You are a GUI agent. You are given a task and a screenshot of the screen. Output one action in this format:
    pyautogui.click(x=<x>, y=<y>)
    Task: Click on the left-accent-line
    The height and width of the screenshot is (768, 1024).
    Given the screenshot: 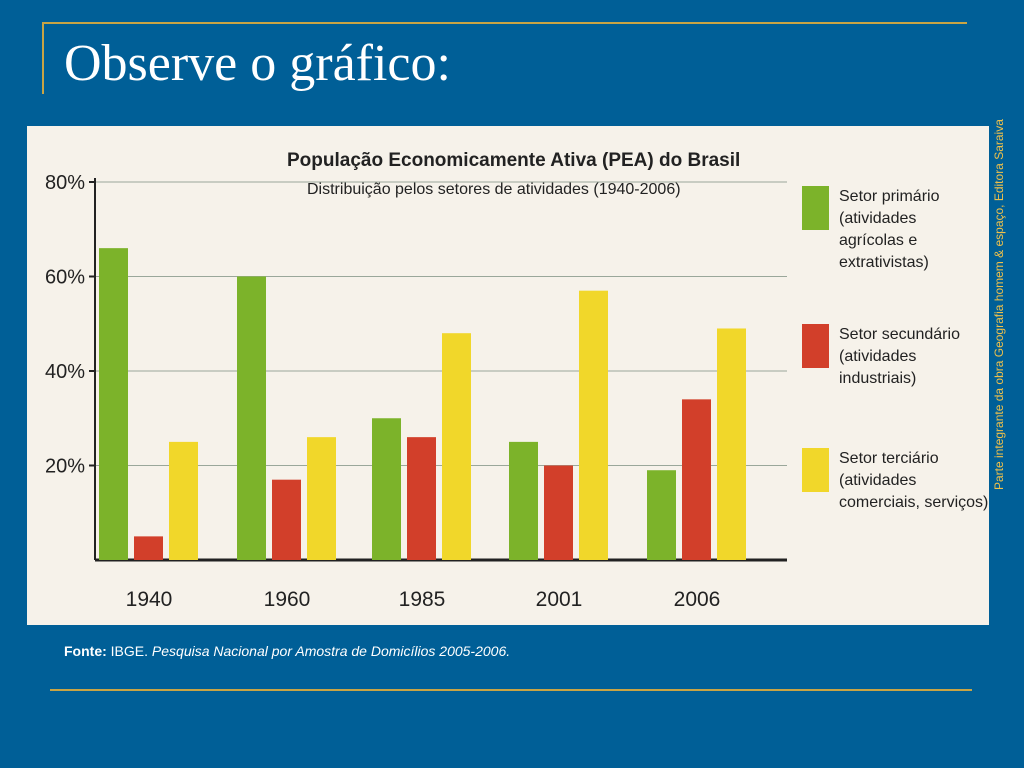 What is the action you would take?
    pyautogui.click(x=43, y=58)
    